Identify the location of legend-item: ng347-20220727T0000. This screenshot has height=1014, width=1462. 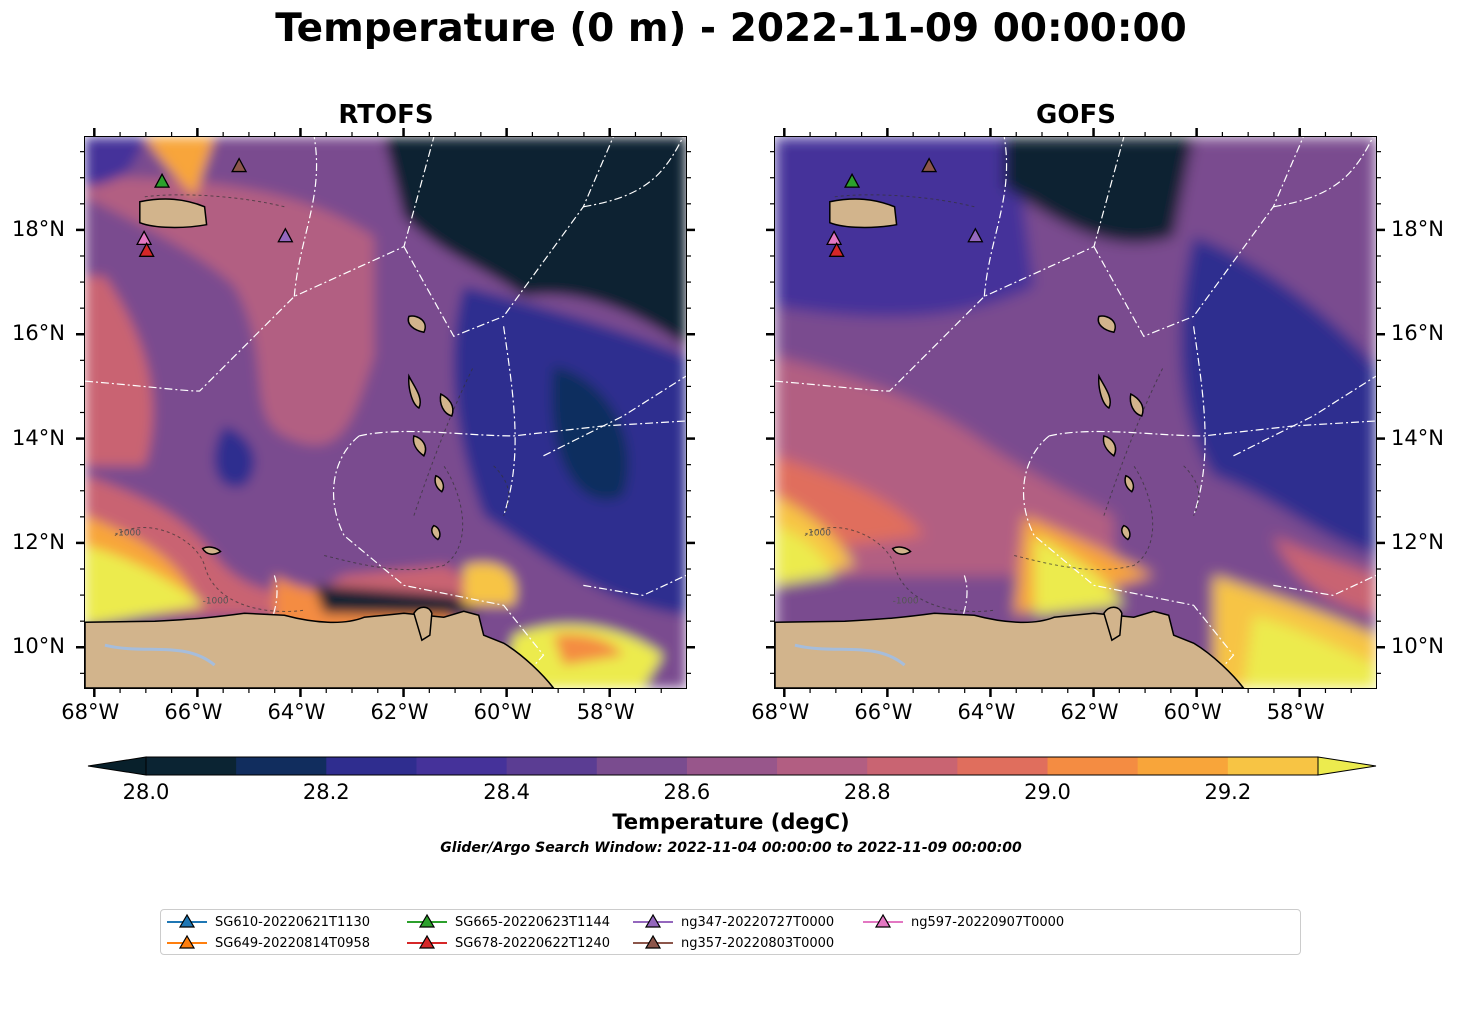
(732, 922).